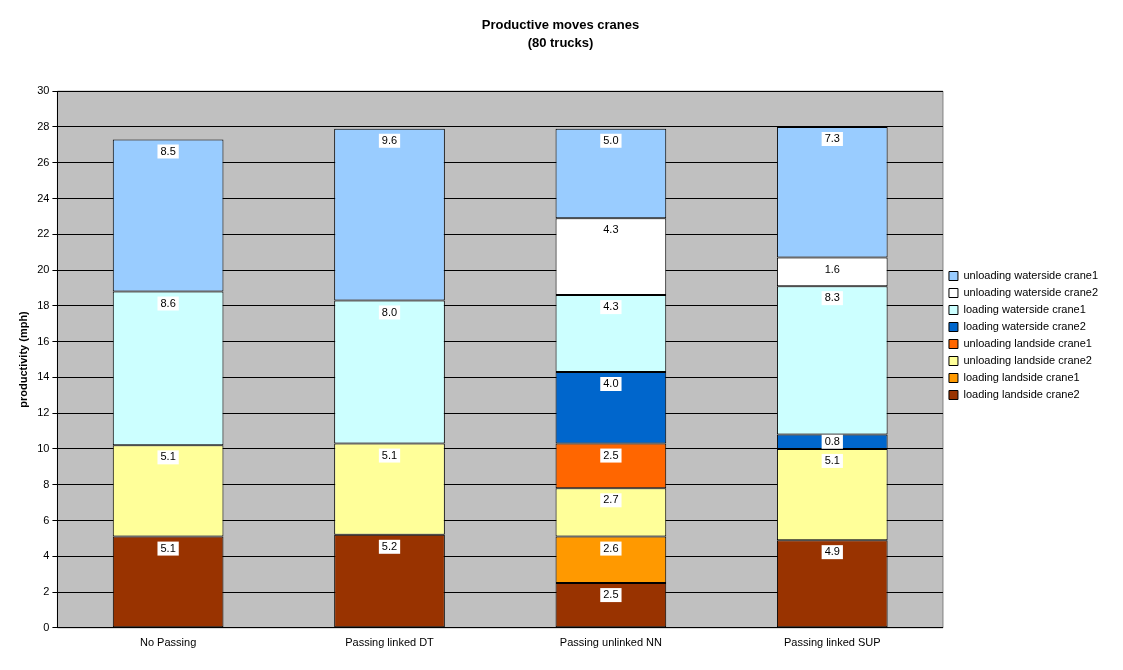  Describe the element at coordinates (832, 268) in the screenshot. I see `data-label: 1.6` at that location.